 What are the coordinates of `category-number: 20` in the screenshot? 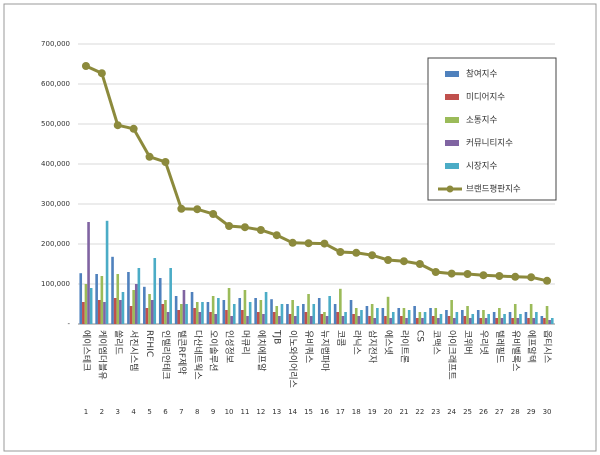 It's located at (388, 412).